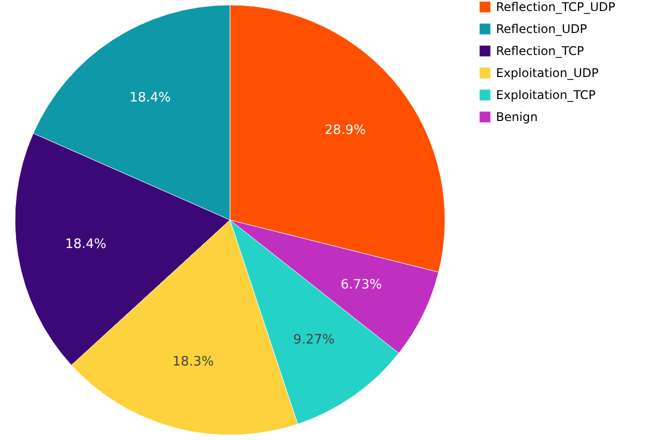  Describe the element at coordinates (540, 51) in the screenshot. I see `legend-label: Reflection_TCP` at that location.